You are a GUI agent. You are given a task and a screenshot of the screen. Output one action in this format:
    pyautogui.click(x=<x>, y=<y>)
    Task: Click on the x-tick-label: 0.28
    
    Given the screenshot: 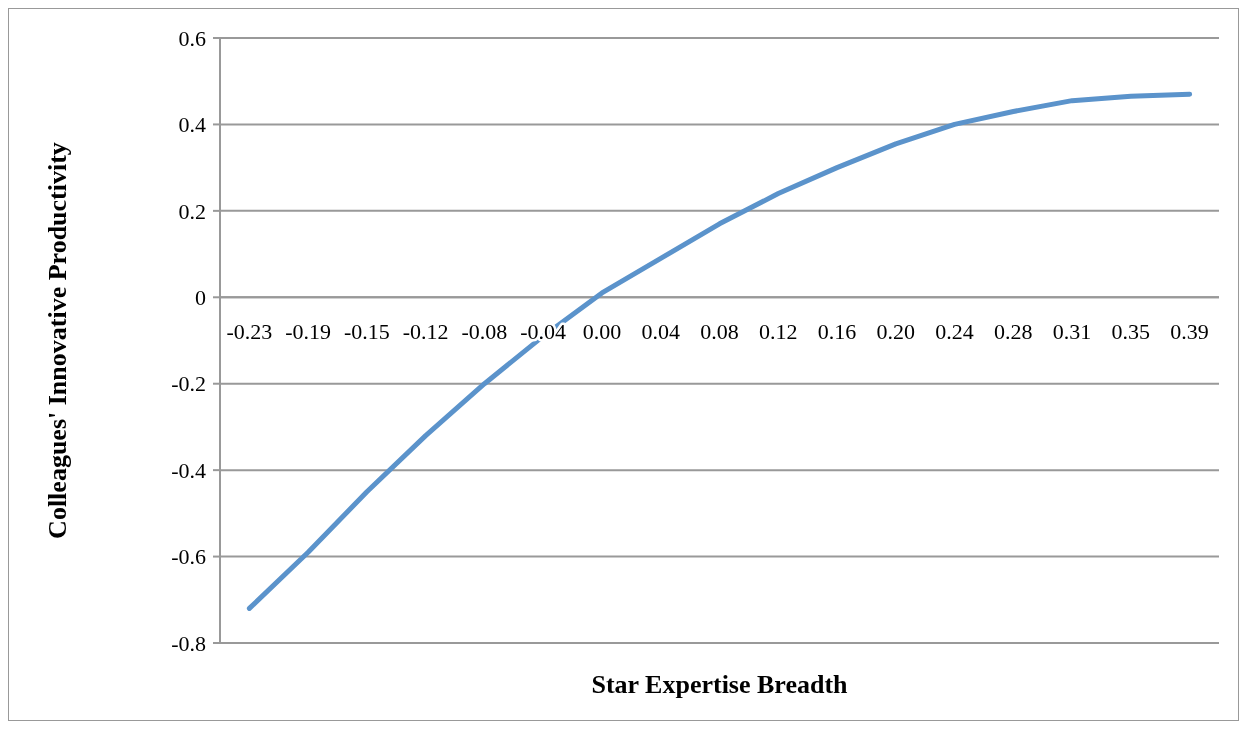 What is the action you would take?
    pyautogui.click(x=1013, y=332)
    